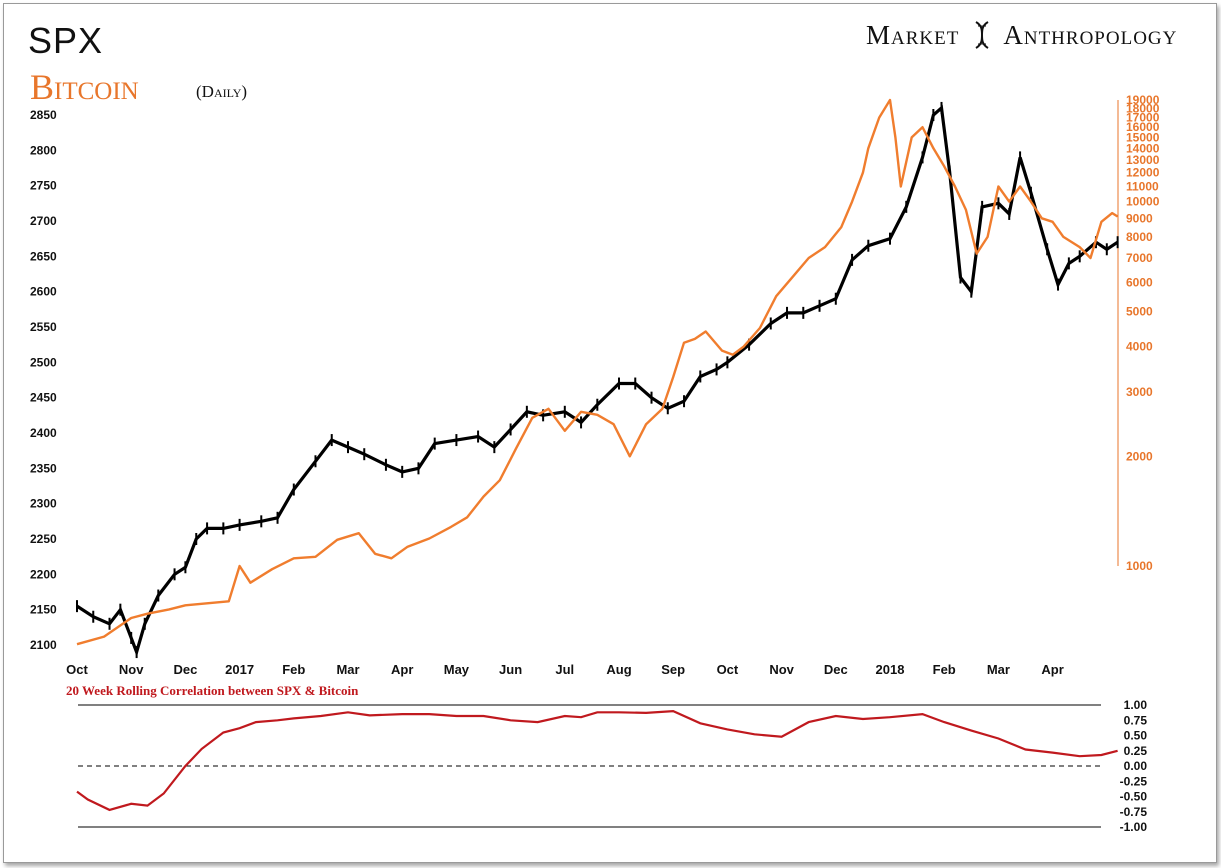 The image size is (1221, 868). Describe the element at coordinates (982, 35) in the screenshot. I see `dna-icon` at that location.